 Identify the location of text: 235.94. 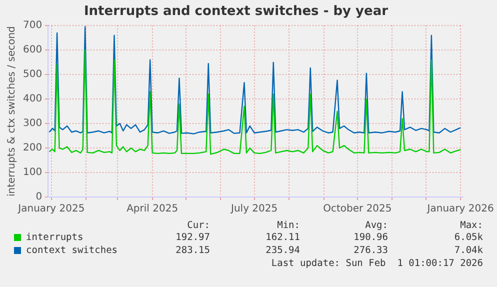
(282, 251).